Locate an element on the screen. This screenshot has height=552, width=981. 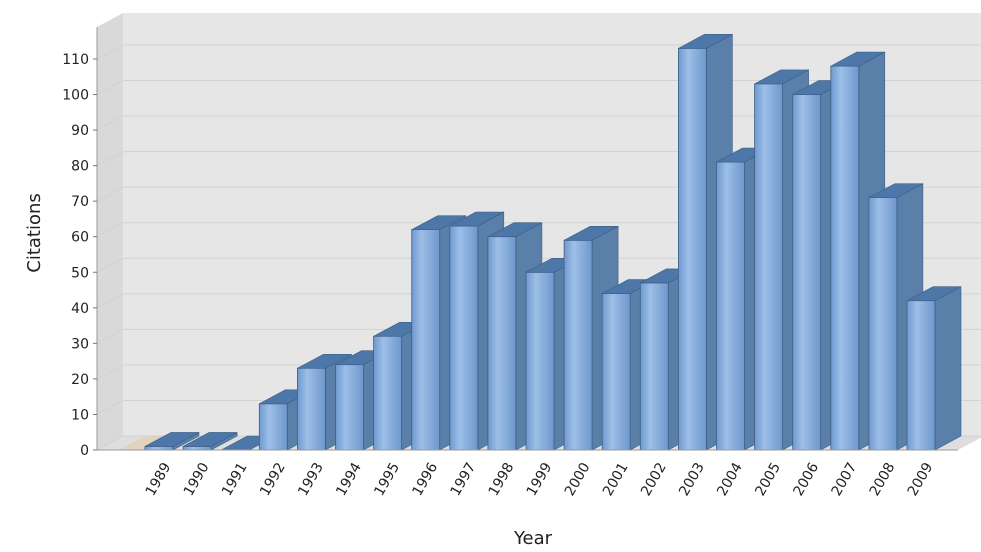
y-tick-label: 10 is located at coordinates (80, 415).